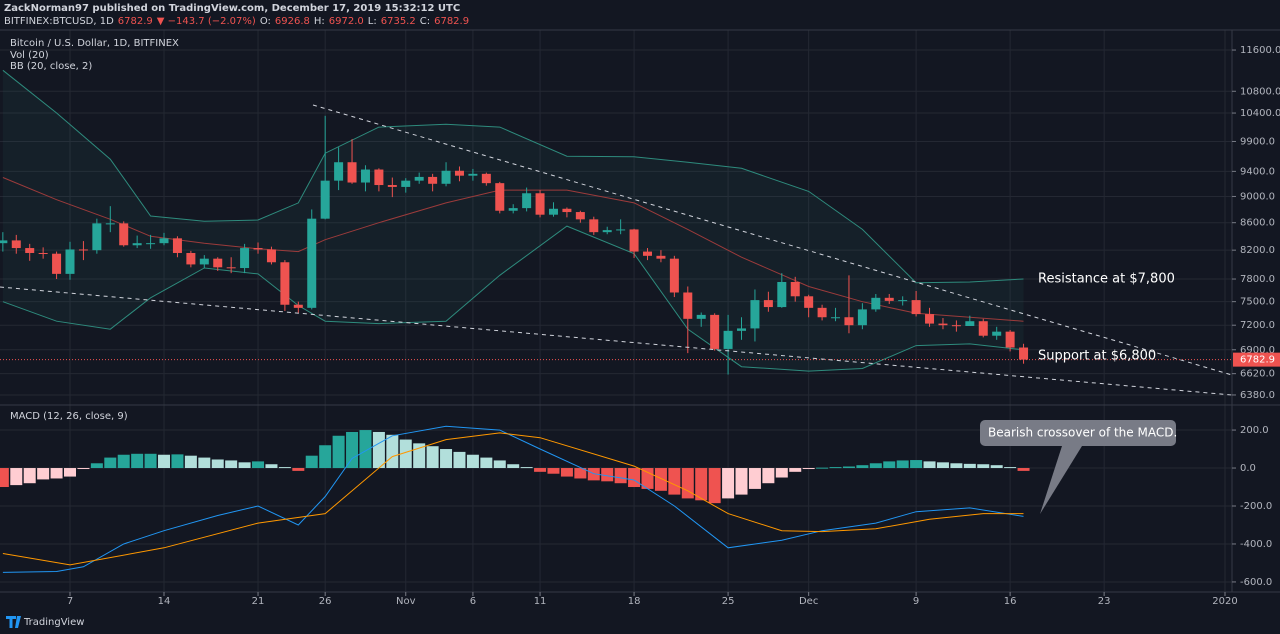 Image resolution: width=1280 pixels, height=634 pixels. Describe the element at coordinates (1256, 582) in the screenshot. I see `y-tick-label: -600.0` at that location.